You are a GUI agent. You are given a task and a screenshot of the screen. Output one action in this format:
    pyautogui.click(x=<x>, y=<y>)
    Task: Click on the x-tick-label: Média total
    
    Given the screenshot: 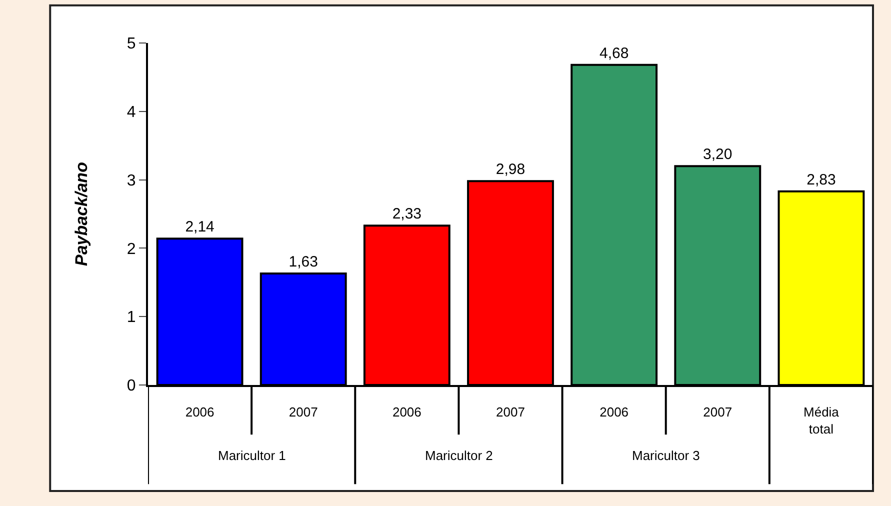 What is the action you would take?
    pyautogui.click(x=822, y=420)
    